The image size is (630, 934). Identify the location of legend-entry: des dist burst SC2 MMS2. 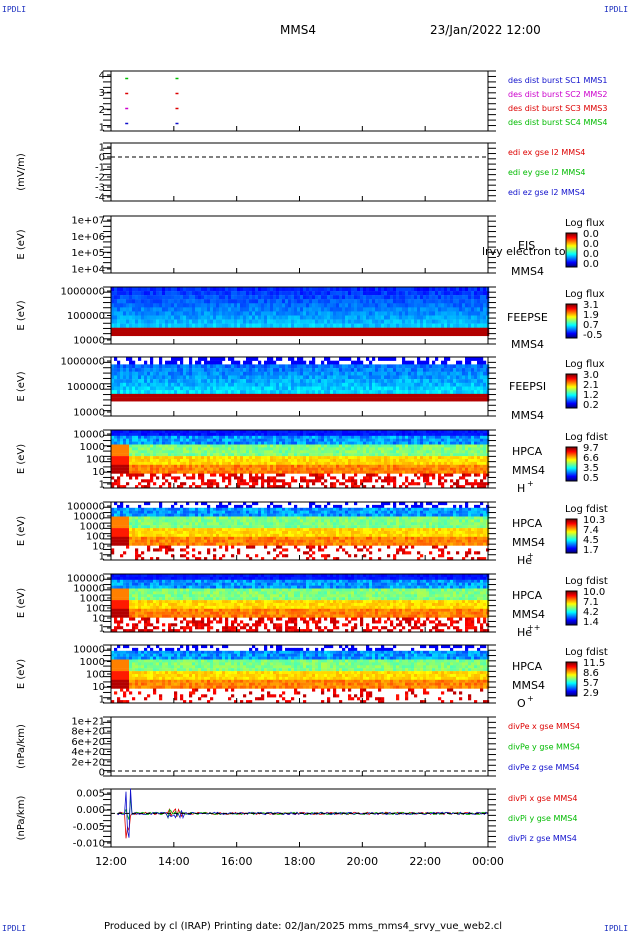
(557, 94).